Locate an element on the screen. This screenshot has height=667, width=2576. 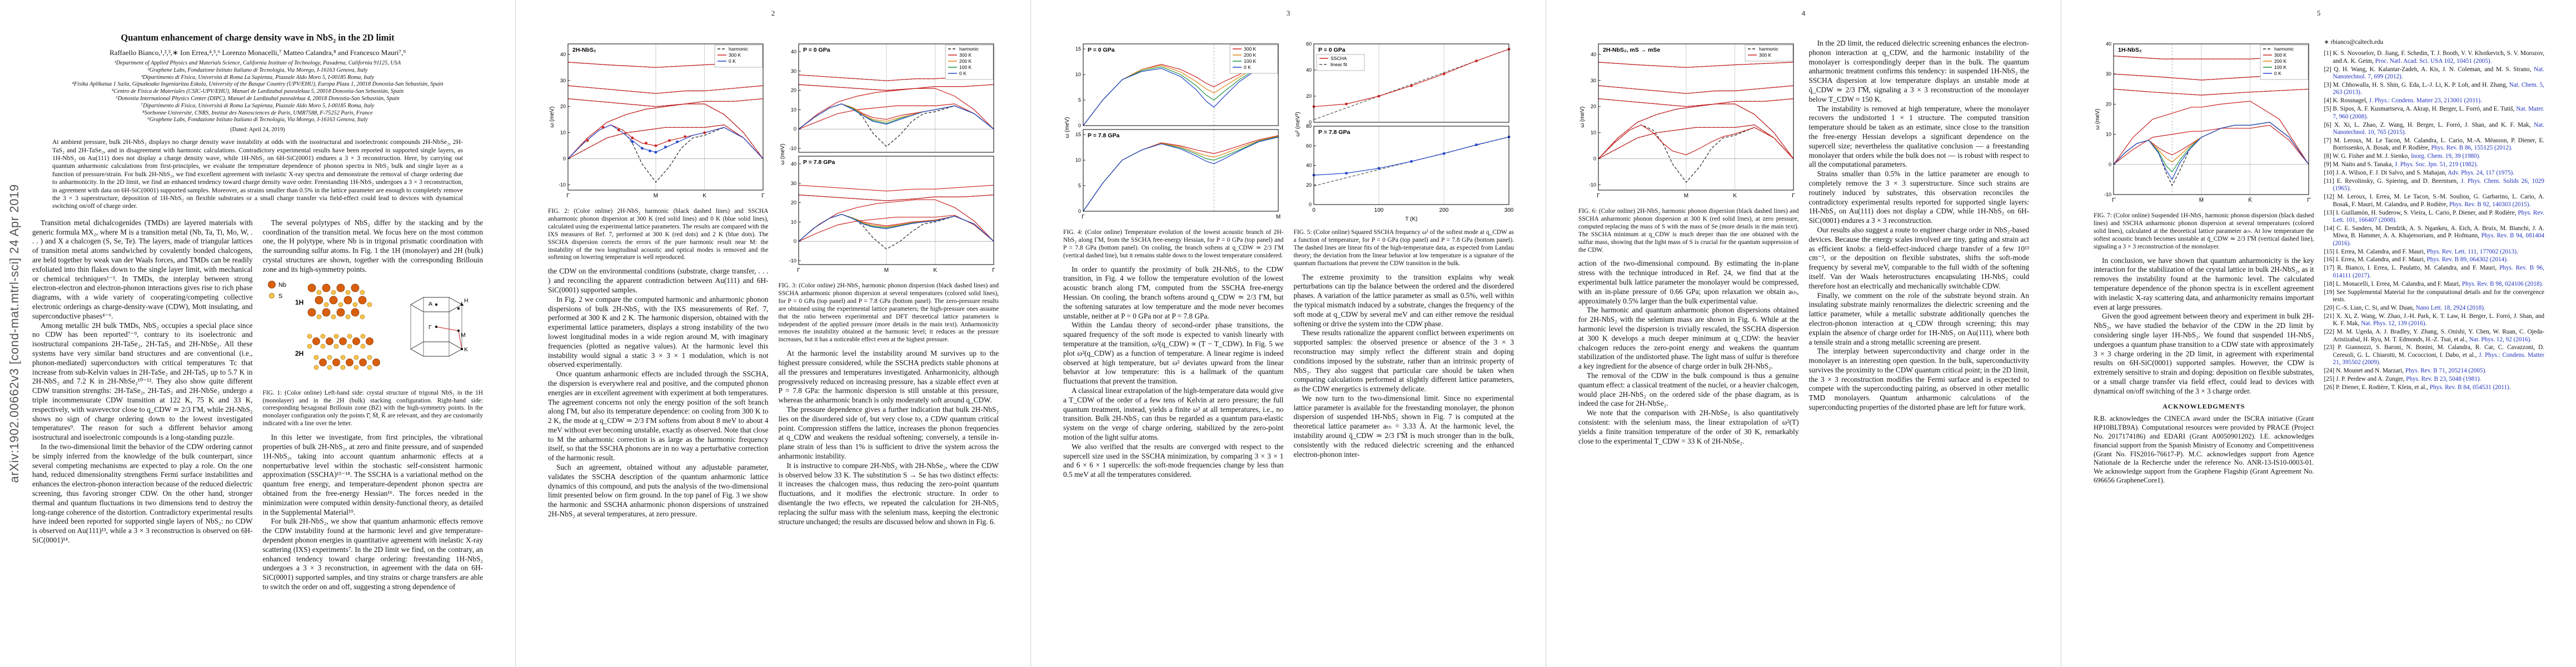
reference-journal-link: Adv. Phys. 24, 117 (1975). is located at coordinates (2481, 173).